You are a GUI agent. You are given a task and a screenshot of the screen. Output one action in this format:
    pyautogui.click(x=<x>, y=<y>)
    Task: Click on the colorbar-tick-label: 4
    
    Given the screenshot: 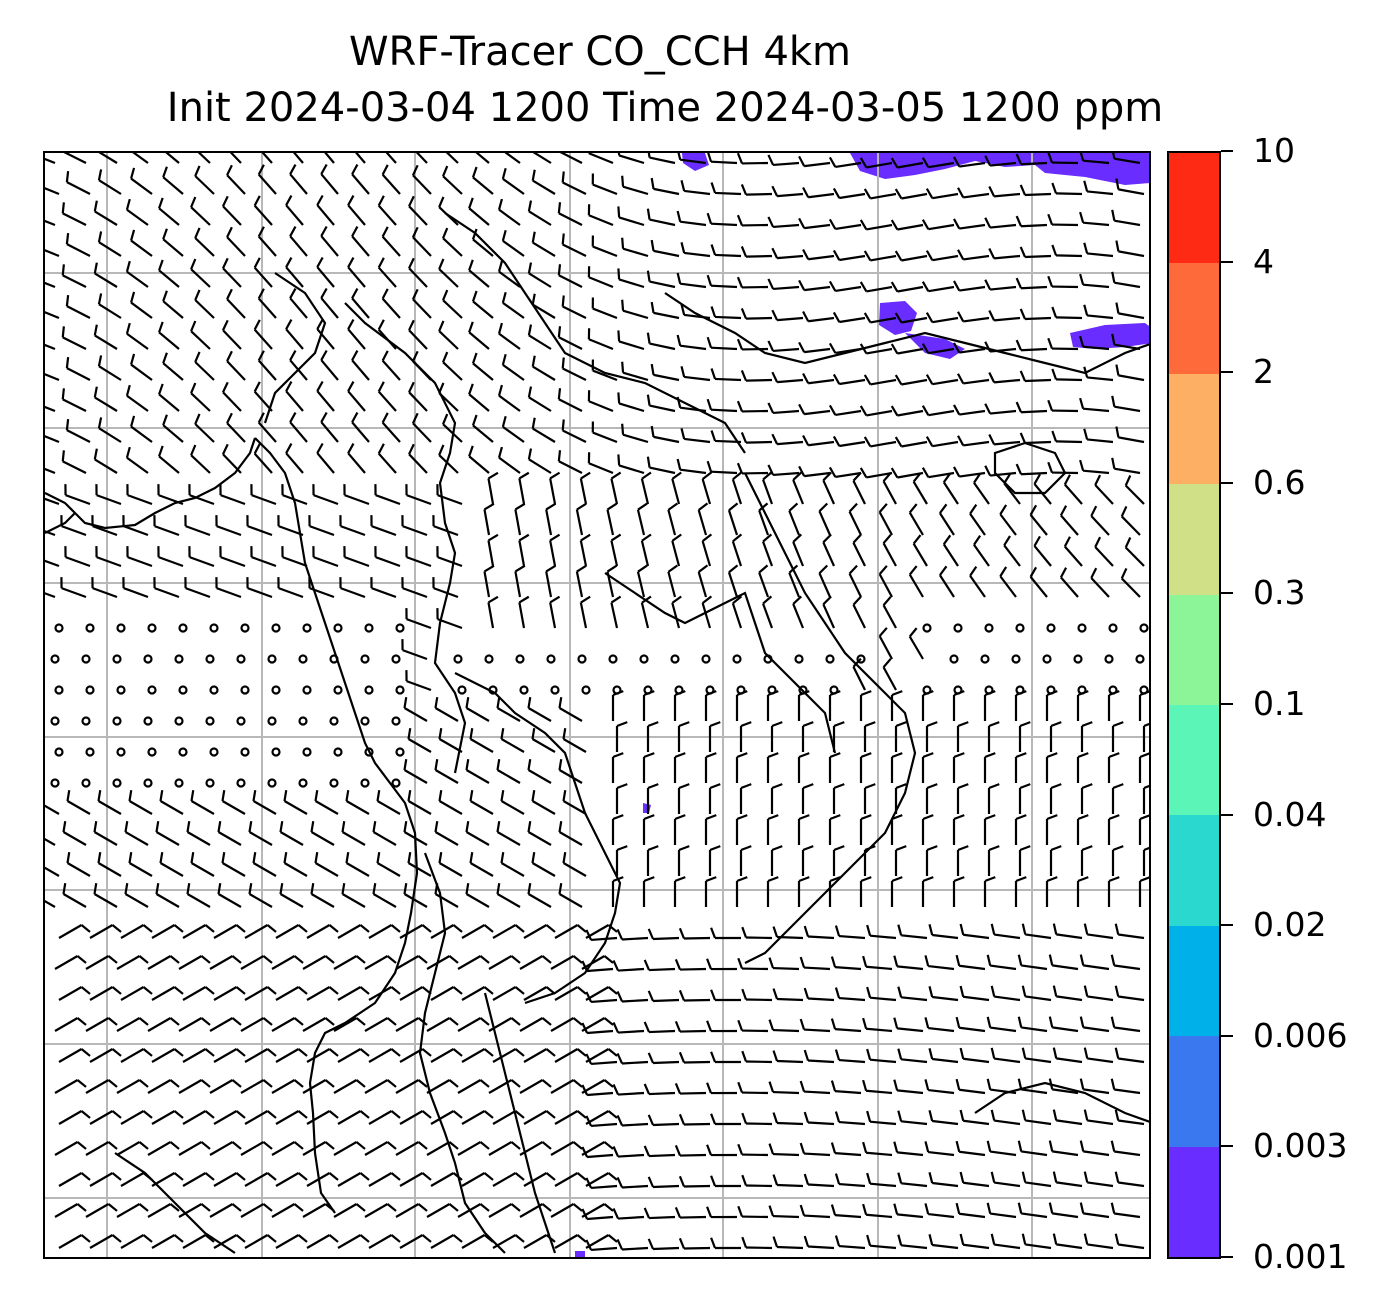 What is the action you would take?
    pyautogui.click(x=1263, y=261)
    